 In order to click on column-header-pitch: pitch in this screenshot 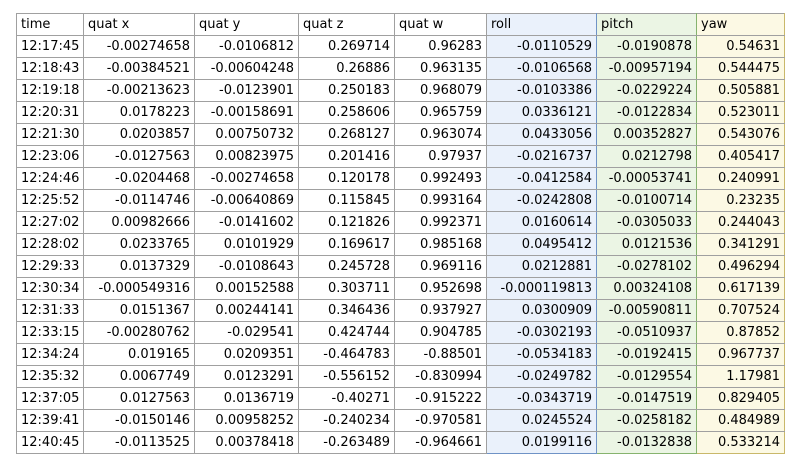, I will do `click(646, 24)`.